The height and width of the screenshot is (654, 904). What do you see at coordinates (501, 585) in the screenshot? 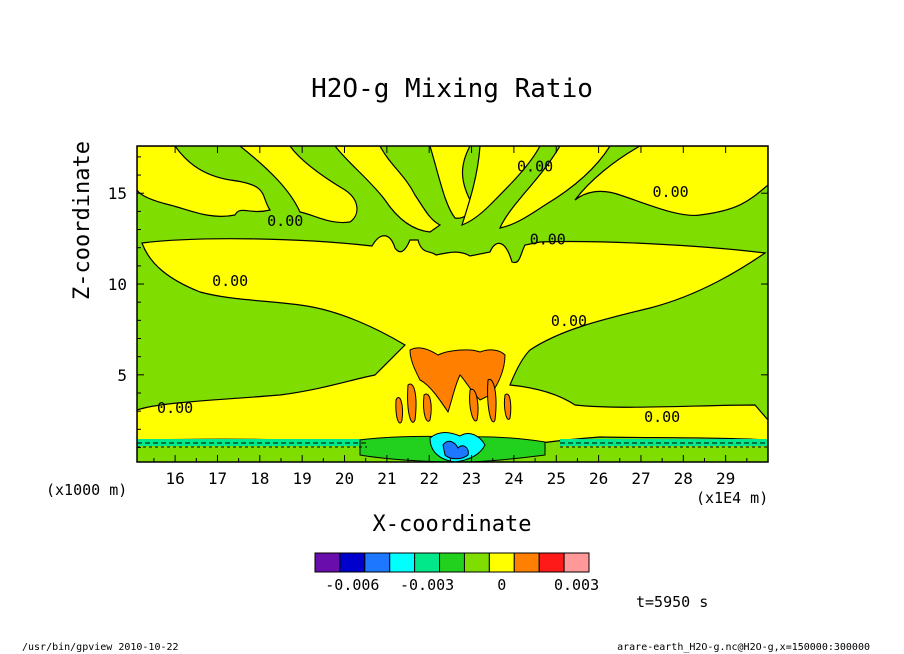
I see `colorbar-tick-label: 0` at bounding box center [501, 585].